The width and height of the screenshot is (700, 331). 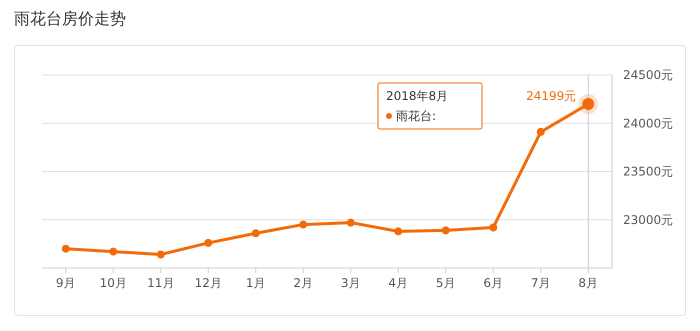 What do you see at coordinates (398, 283) in the screenshot?
I see `x-tick-label: 4月` at bounding box center [398, 283].